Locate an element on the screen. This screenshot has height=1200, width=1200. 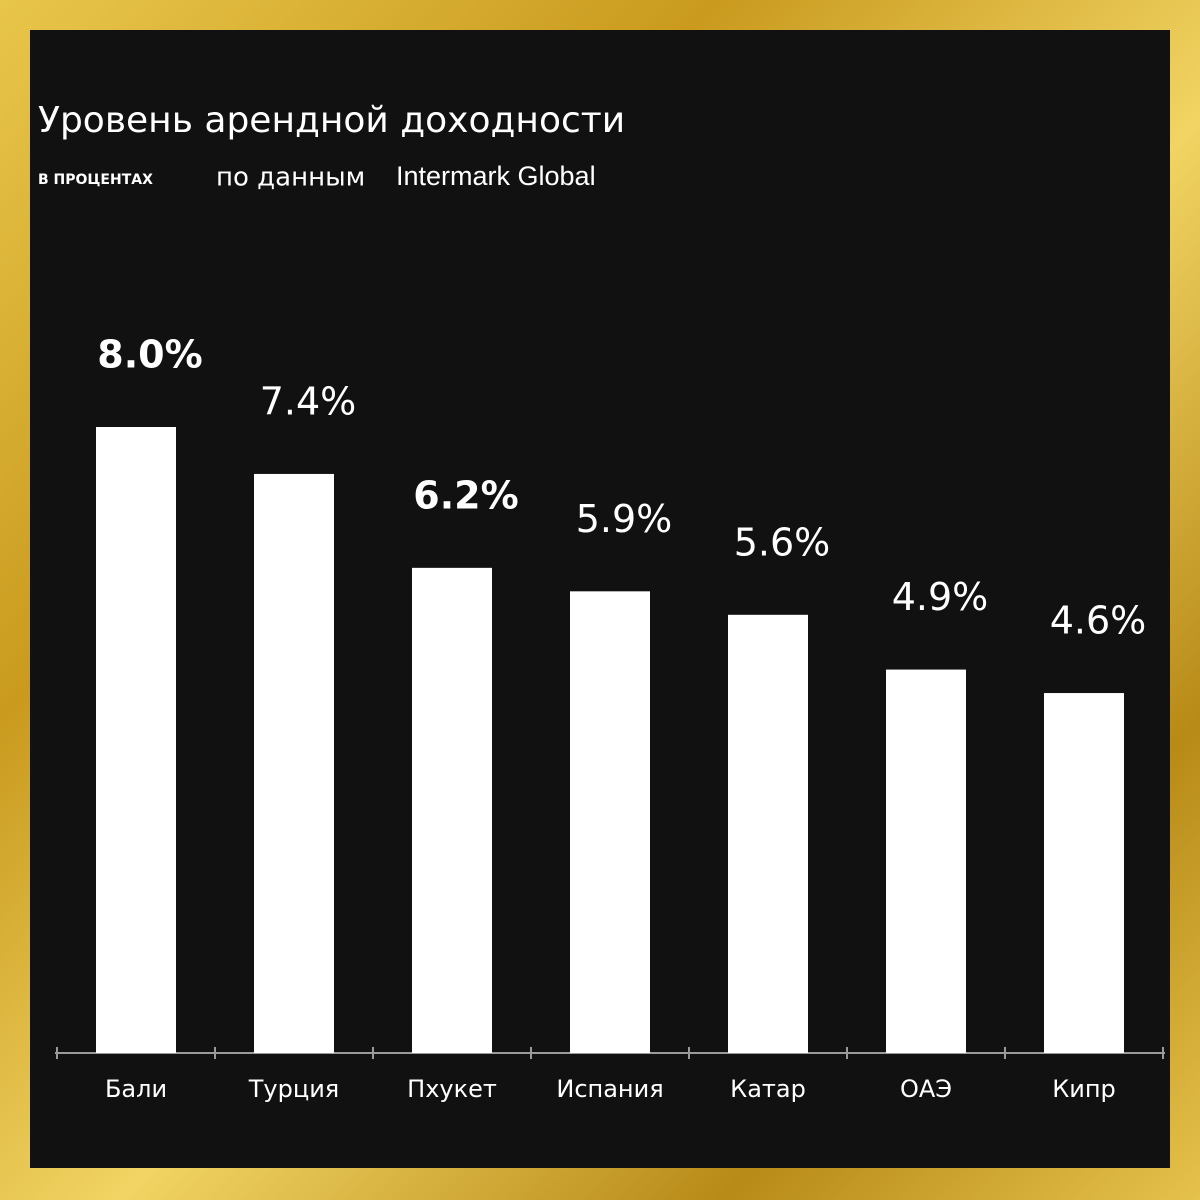
source-name: Intermark Global is located at coordinates (496, 176).